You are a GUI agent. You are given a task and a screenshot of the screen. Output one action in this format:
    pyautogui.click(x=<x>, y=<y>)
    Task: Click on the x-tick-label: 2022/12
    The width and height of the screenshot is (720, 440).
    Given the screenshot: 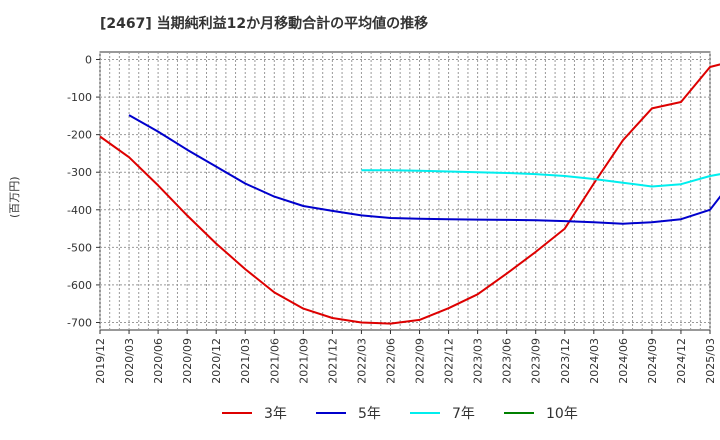 What is the action you would take?
    pyautogui.click(x=449, y=361)
    